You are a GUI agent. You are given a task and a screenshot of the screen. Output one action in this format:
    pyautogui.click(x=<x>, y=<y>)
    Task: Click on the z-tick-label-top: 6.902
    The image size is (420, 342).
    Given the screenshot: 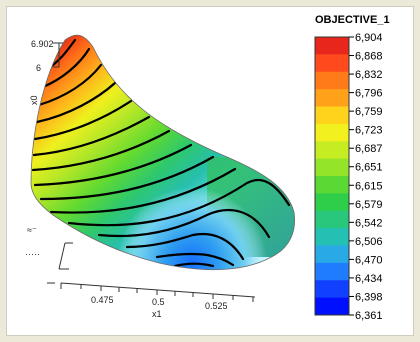 What is the action you would take?
    pyautogui.click(x=42, y=44)
    